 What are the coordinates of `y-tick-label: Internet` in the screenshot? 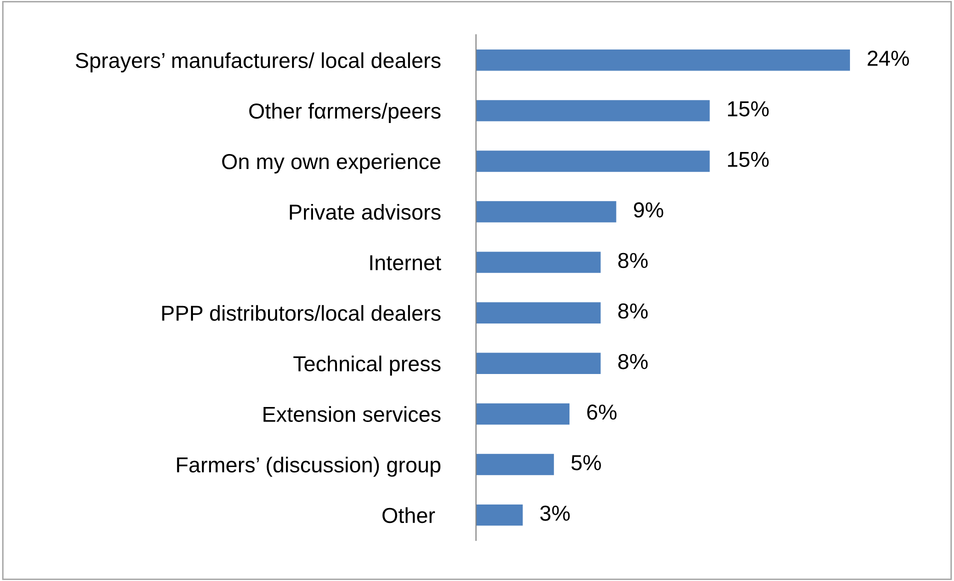 It's located at (406, 262).